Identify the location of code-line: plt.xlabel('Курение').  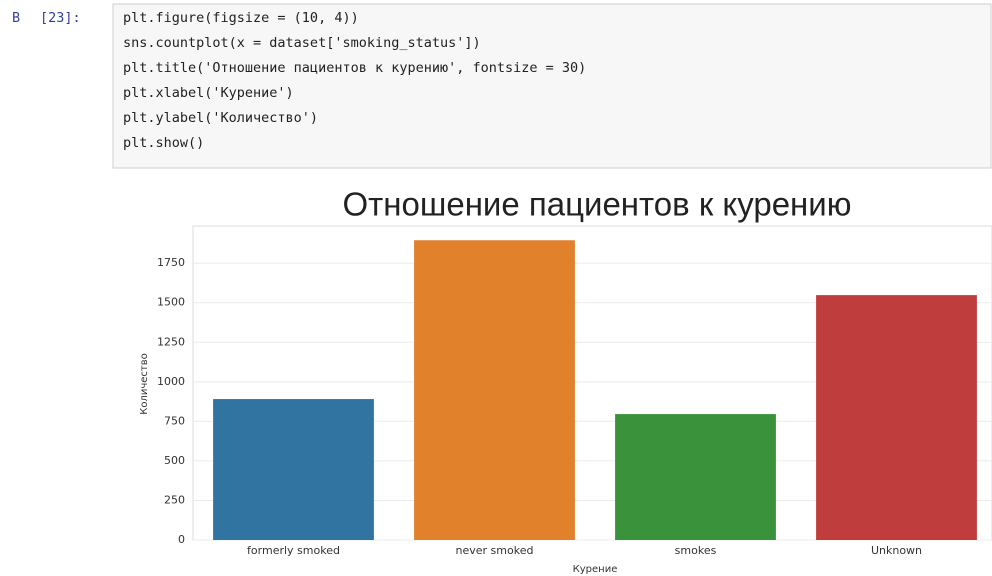
(208, 93).